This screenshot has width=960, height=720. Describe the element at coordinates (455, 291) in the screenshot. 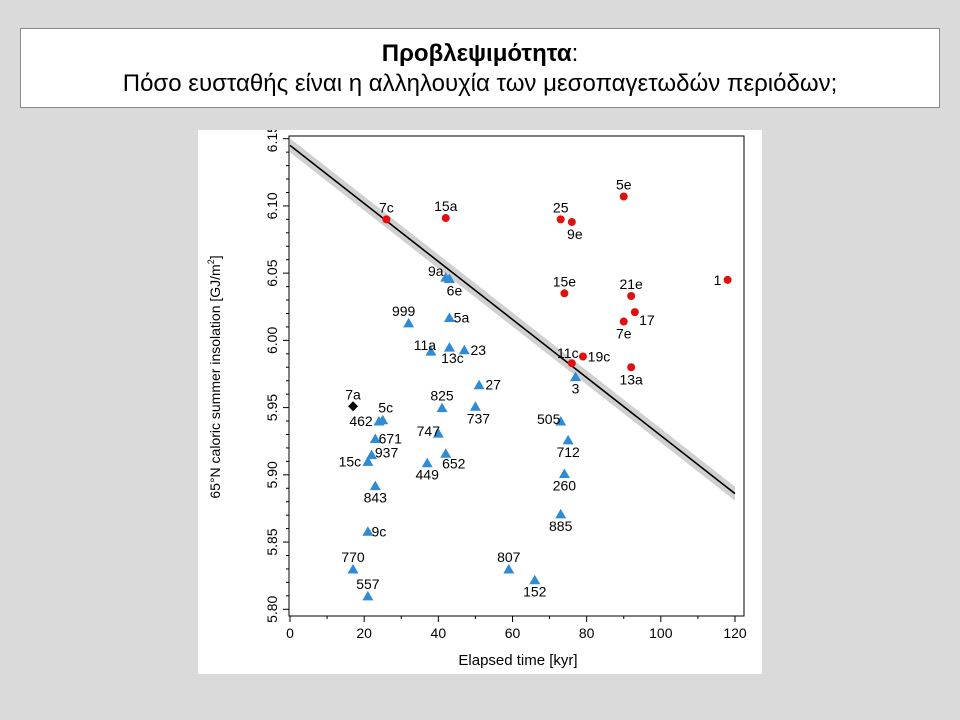

I see `point-label: 6e` at that location.